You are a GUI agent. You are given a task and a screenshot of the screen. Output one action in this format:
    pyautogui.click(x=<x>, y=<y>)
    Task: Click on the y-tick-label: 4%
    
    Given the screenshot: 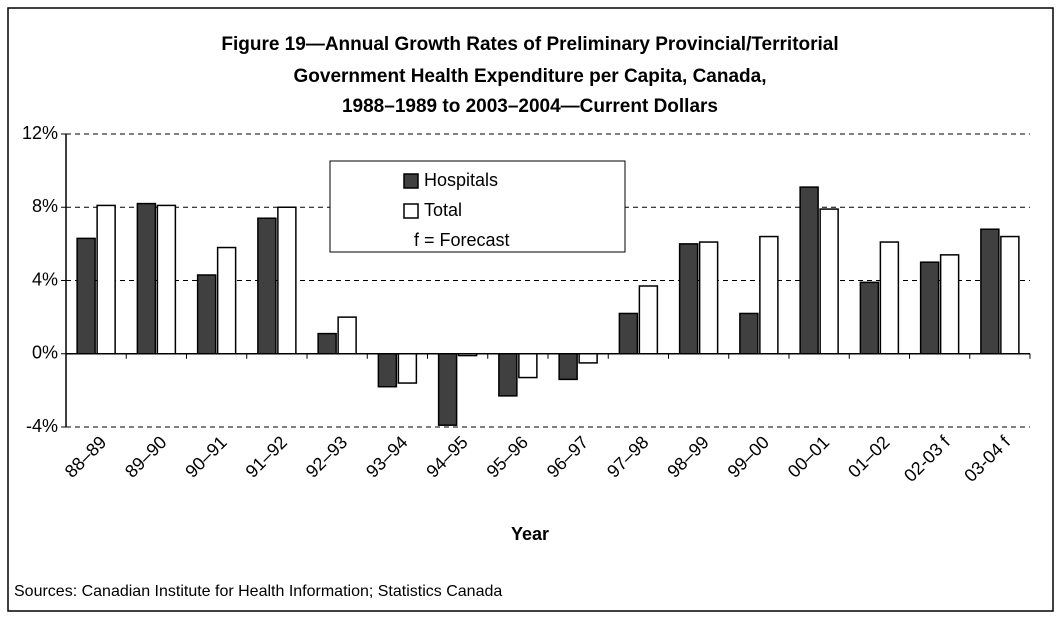 What is the action you would take?
    pyautogui.click(x=45, y=279)
    